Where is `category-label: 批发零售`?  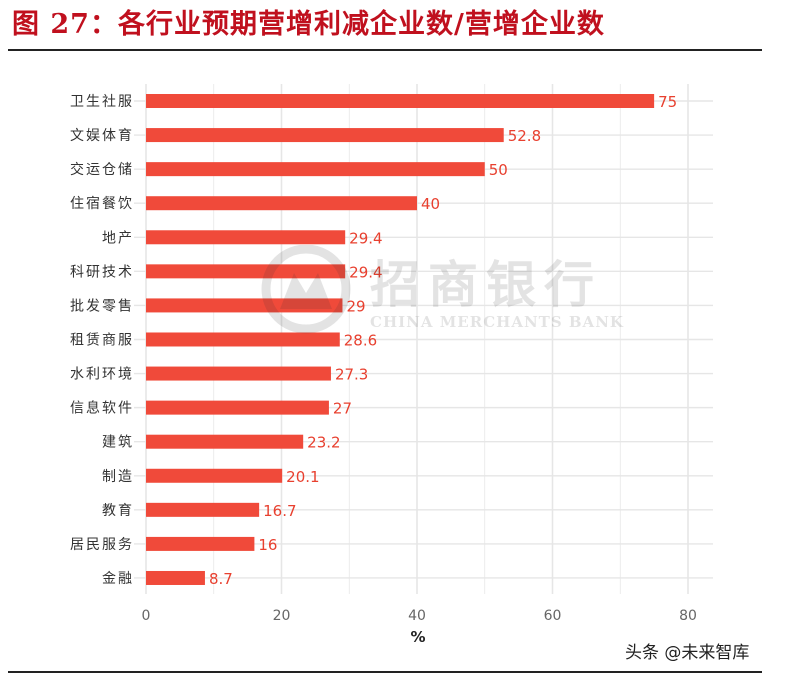
category-label: 批发零售 is located at coordinates (102, 306).